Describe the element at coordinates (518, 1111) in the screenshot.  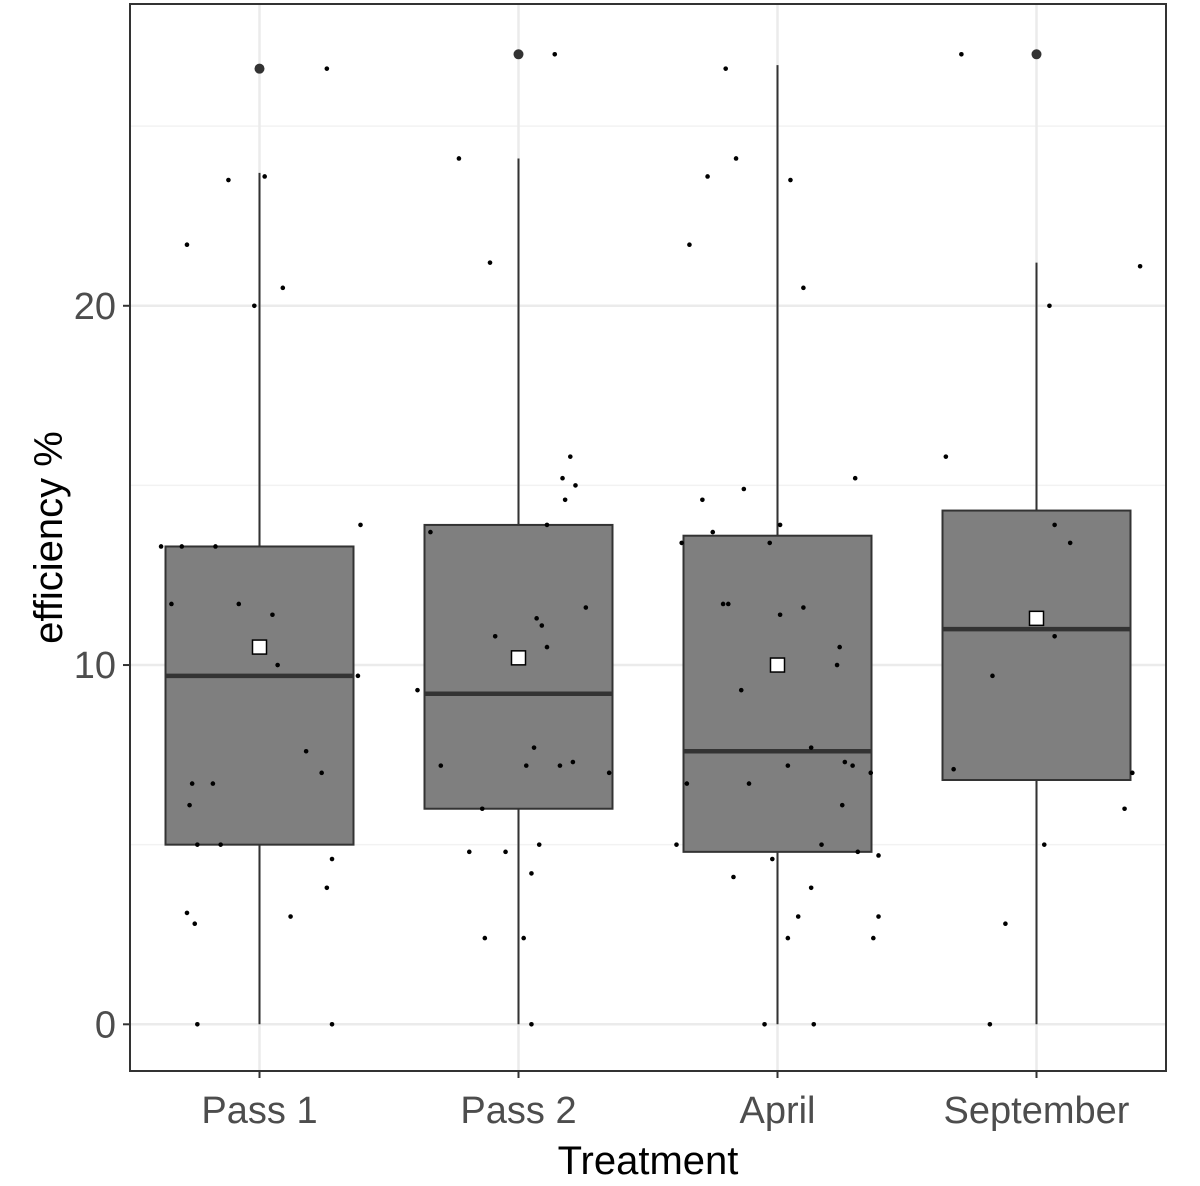
I see `x-tick-label: Pass 2` at that location.